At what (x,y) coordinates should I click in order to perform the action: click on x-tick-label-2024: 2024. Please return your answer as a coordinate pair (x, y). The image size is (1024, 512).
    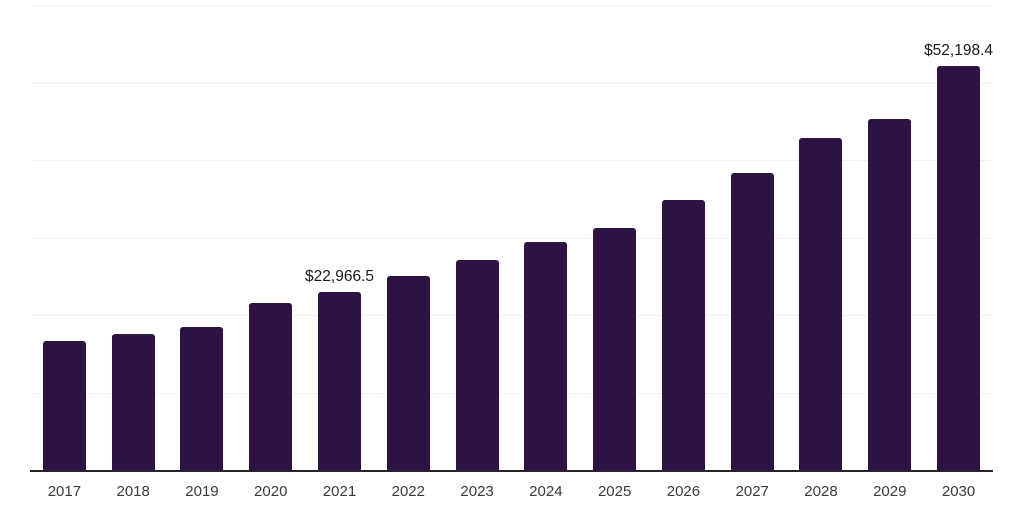
    Looking at the image, I should click on (546, 491).